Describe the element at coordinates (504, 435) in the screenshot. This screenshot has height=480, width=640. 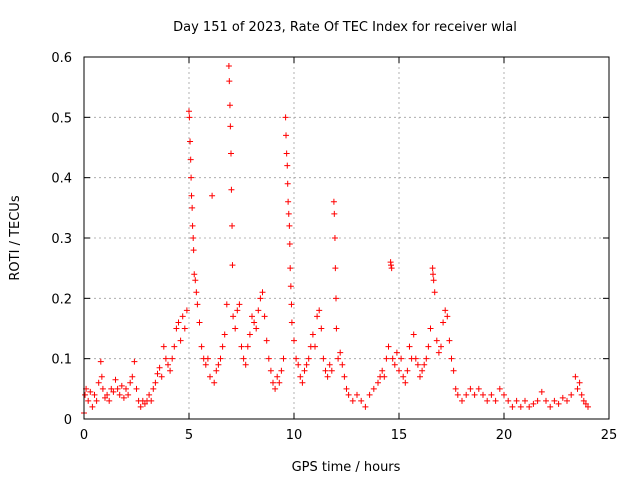
I see `x-tick-label: 20` at that location.